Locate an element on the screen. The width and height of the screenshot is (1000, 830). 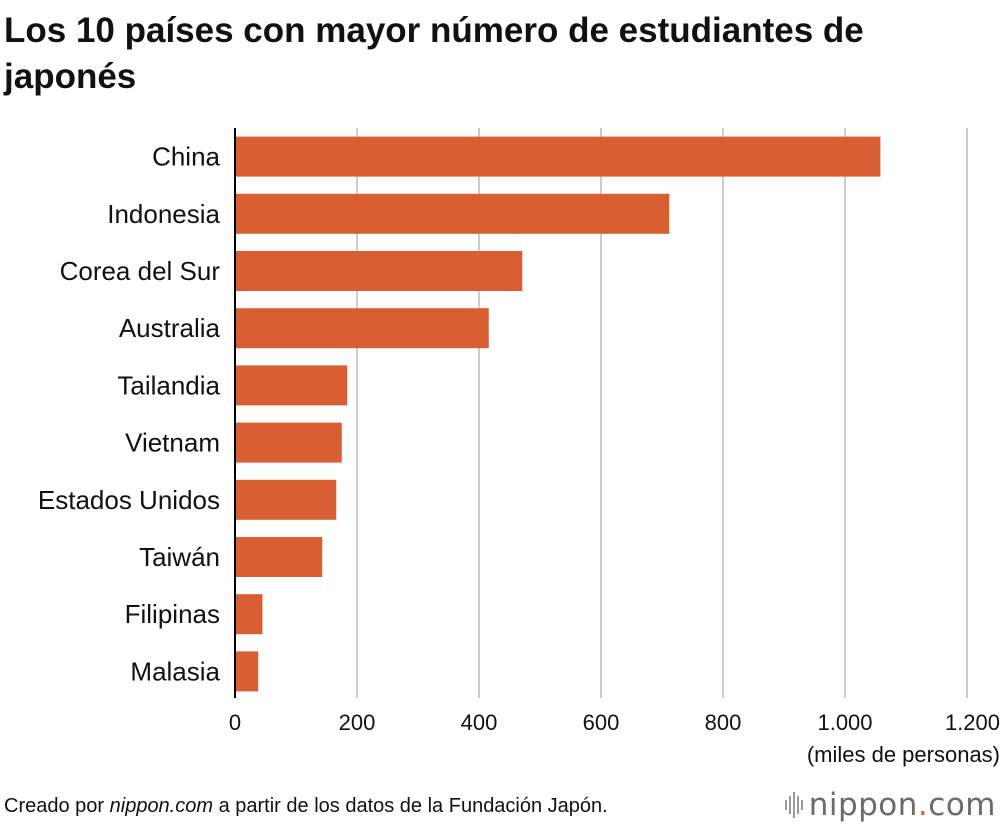
category-label: Taiwán is located at coordinates (179, 557).